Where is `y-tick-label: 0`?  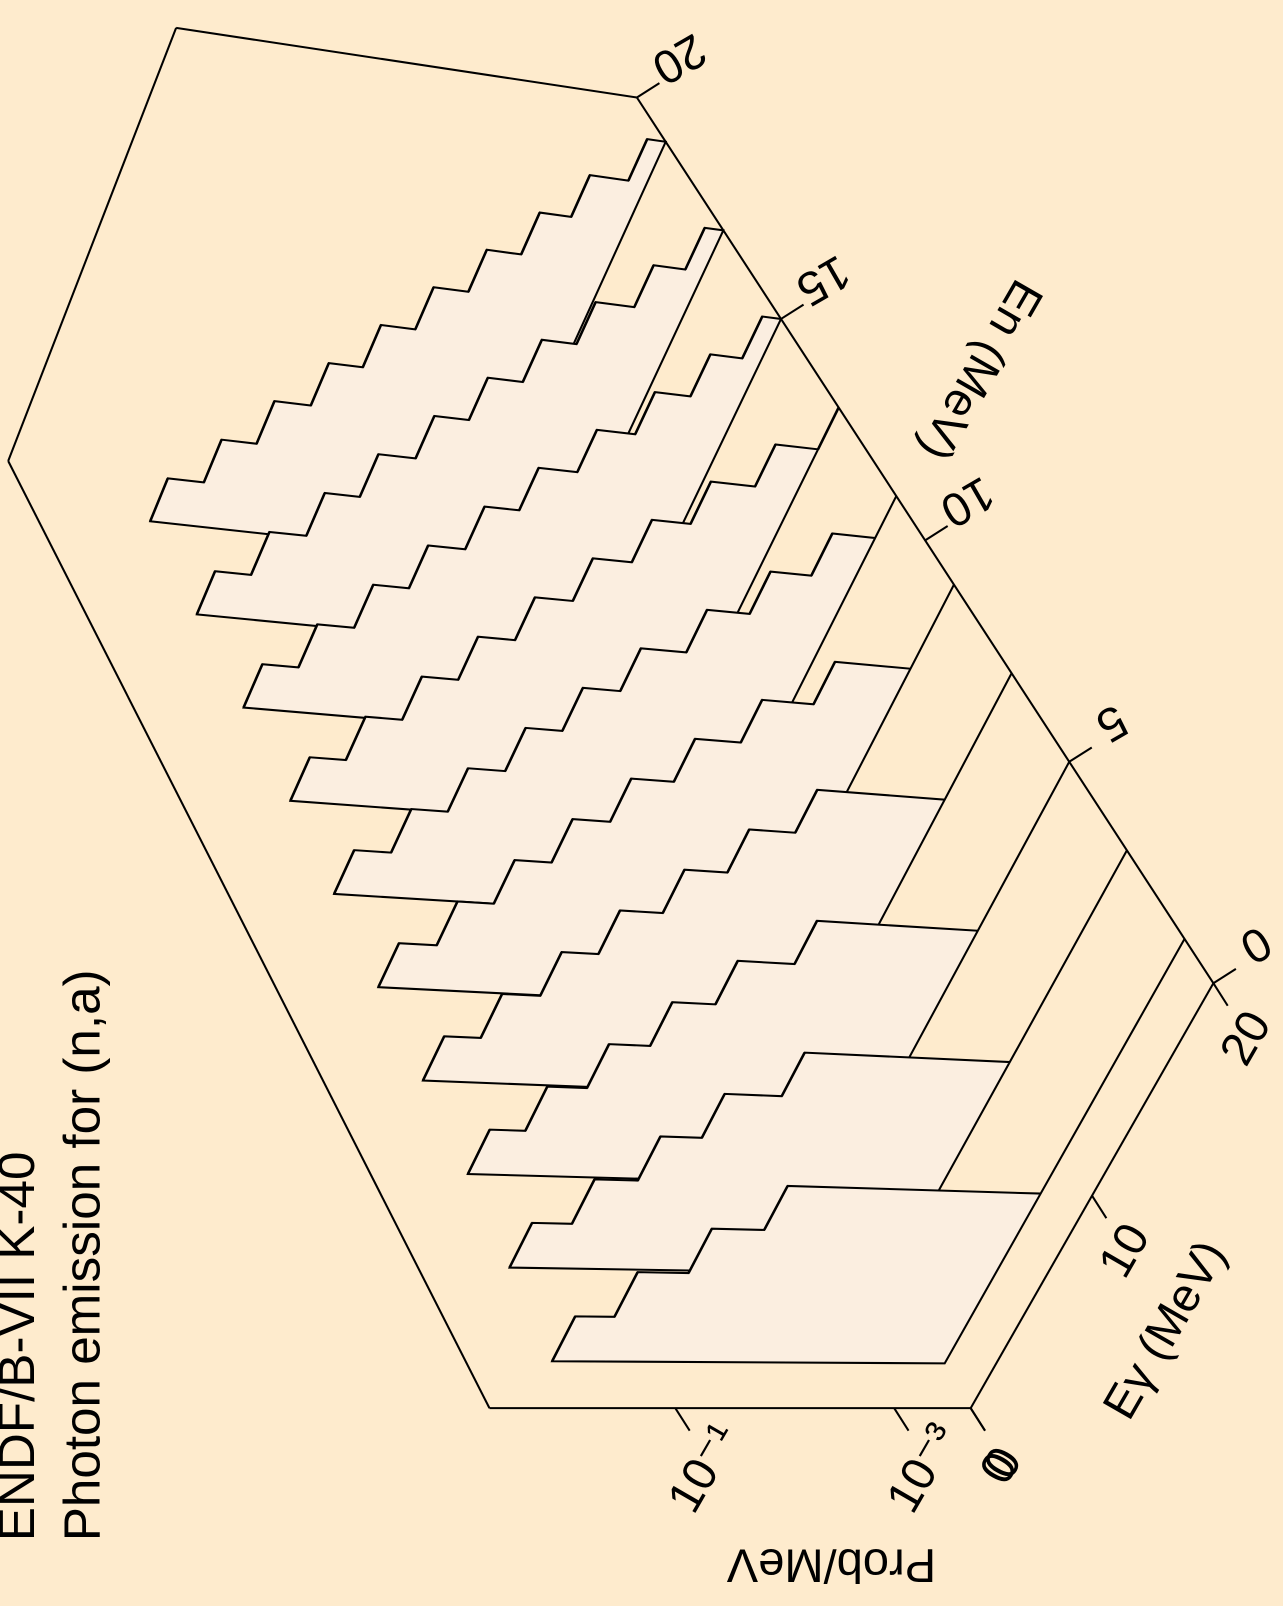 y-tick-label: 0 is located at coordinates (1256, 945).